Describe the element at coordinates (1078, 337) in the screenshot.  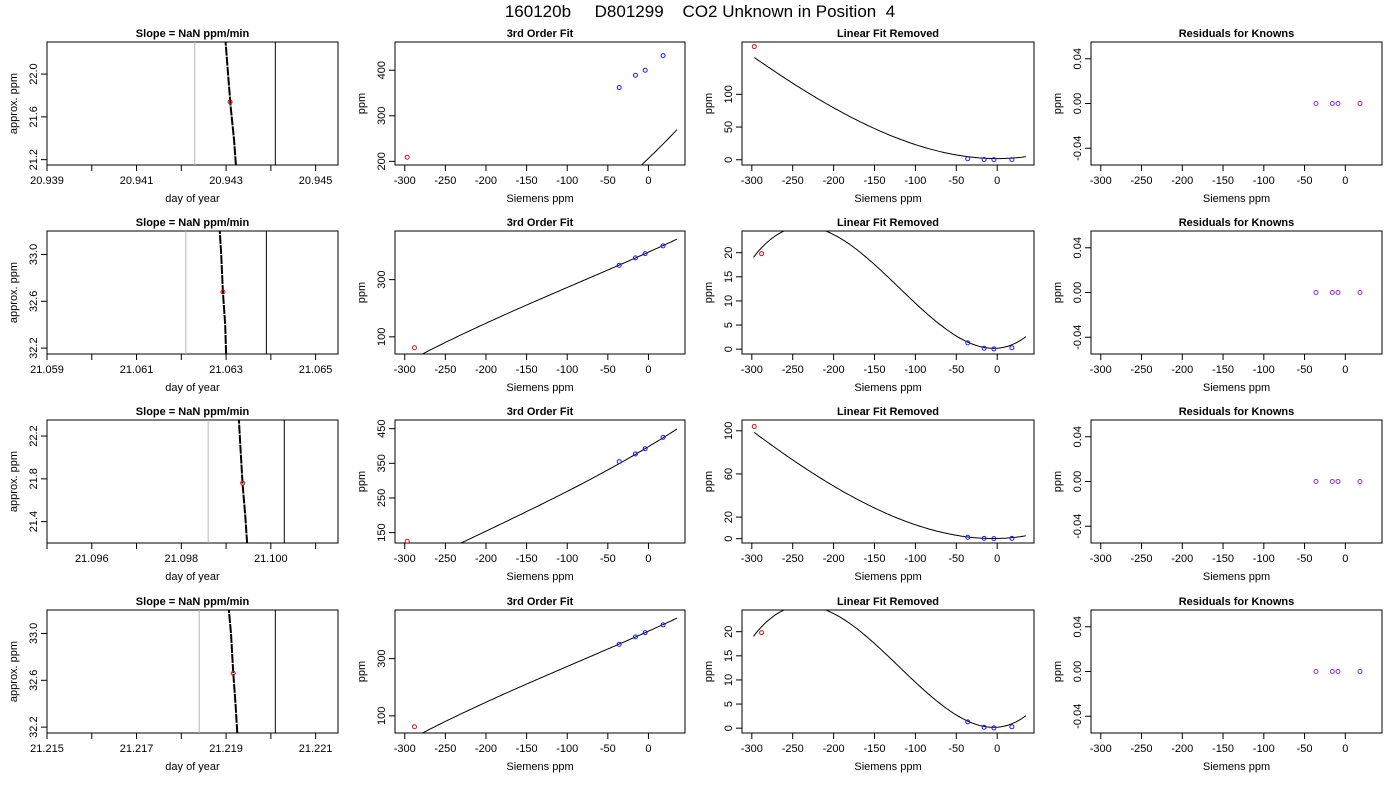
I see `y-tick-label: -0.04` at that location.